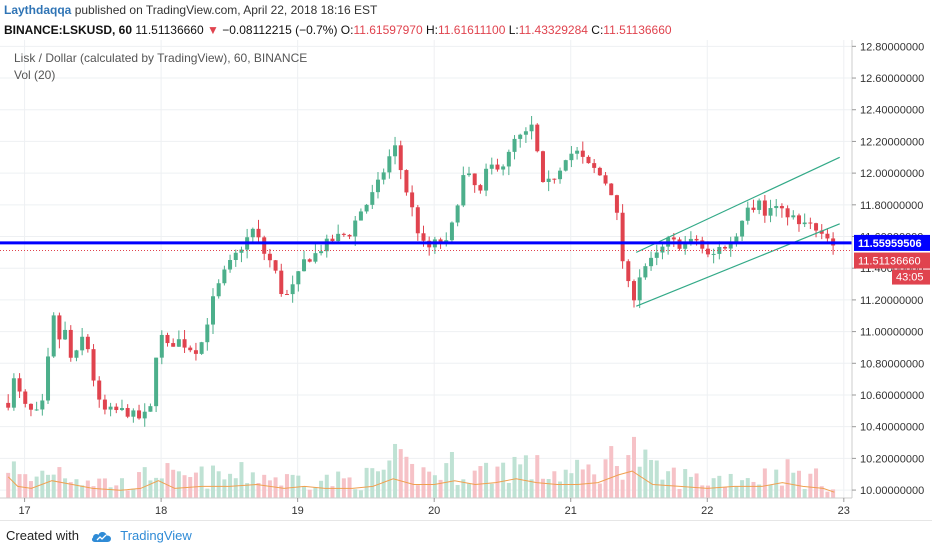 The width and height of the screenshot is (932, 551). Describe the element at coordinates (892, 47) in the screenshot. I see `price-tick-label: 12.80000000` at that location.